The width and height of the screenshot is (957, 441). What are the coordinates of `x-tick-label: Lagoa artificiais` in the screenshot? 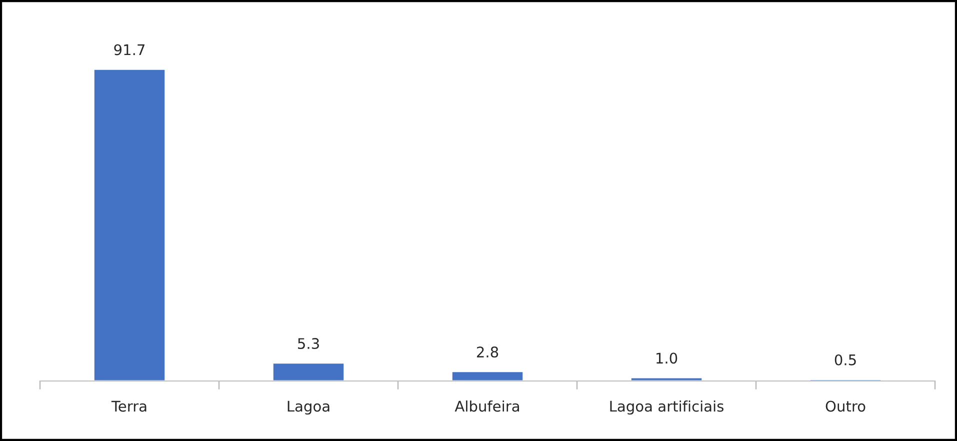 It's located at (667, 407).